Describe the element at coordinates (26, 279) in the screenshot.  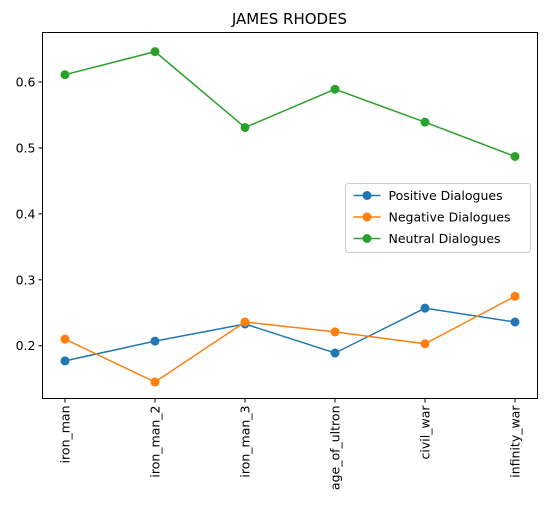
I see `y-tick-label: 0.3` at that location.